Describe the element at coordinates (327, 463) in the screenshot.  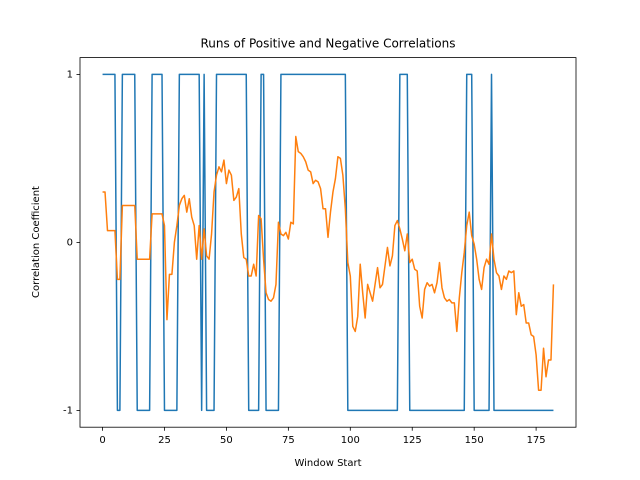
I see `x-axis-label: Window Start` at that location.